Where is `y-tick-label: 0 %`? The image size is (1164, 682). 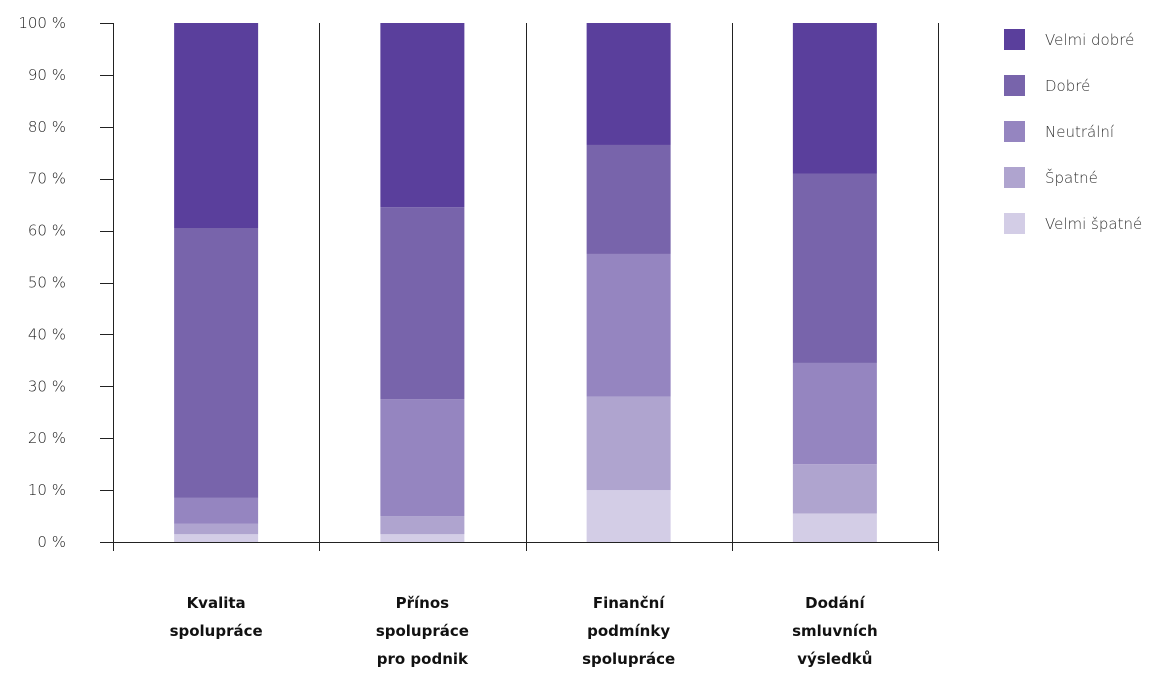
y-tick-label: 0 % is located at coordinates (51, 542).